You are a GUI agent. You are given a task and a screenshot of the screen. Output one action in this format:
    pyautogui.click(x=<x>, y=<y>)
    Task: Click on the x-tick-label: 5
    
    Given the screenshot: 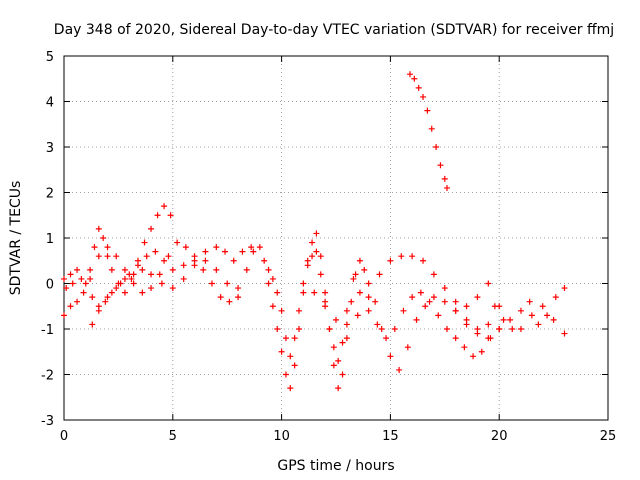 What is the action you would take?
    pyautogui.click(x=173, y=436)
    